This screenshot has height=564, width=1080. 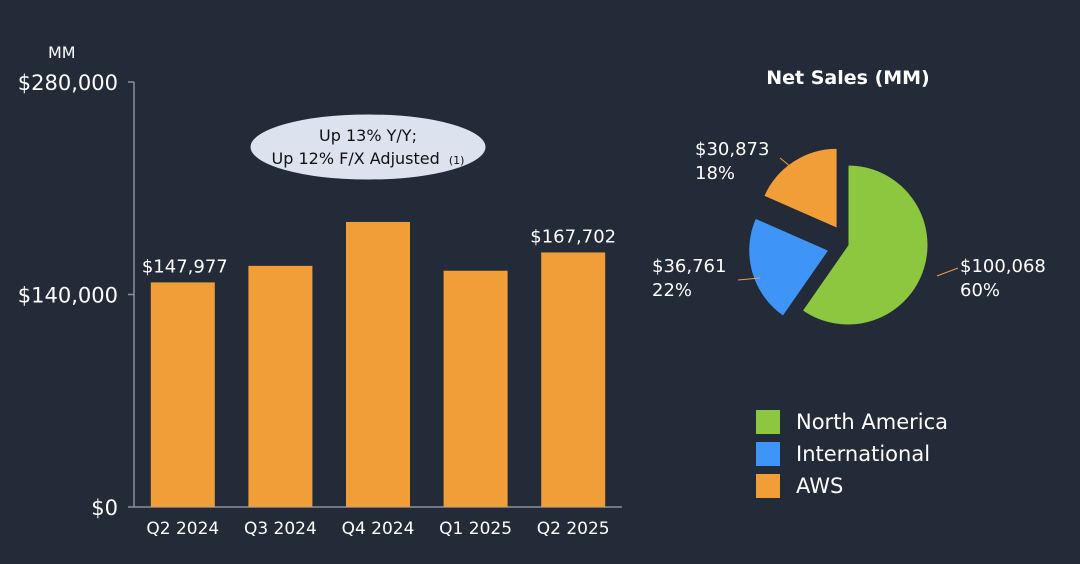 What do you see at coordinates (280, 529) in the screenshot?
I see `x-tick-label: Q3 2024` at bounding box center [280, 529].